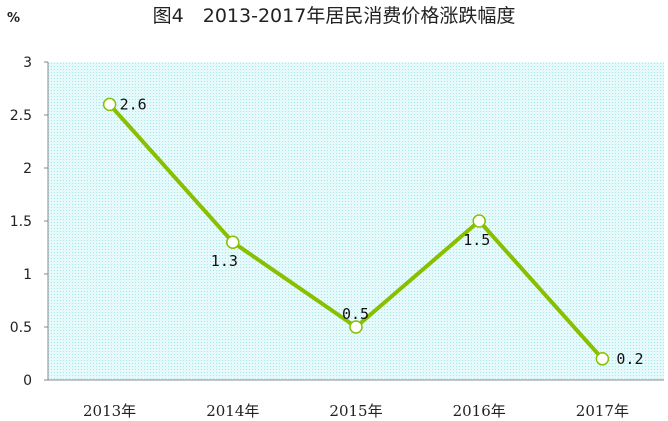 This screenshot has height=421, width=668. I want to click on chart-title: 图4 2013-2017年居民消费价格涨跌幅度, so click(334, 16).